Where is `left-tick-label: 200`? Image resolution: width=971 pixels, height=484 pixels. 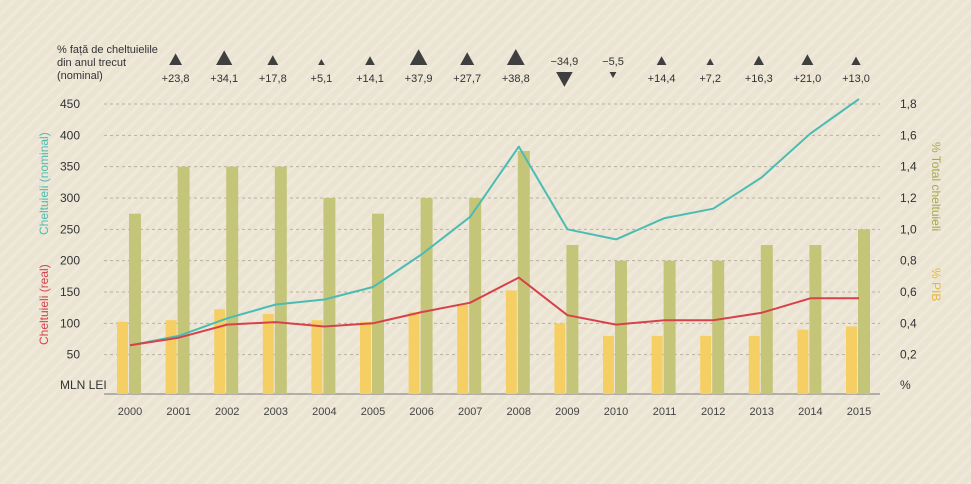 left-tick-label: 200 is located at coordinates (70, 261).